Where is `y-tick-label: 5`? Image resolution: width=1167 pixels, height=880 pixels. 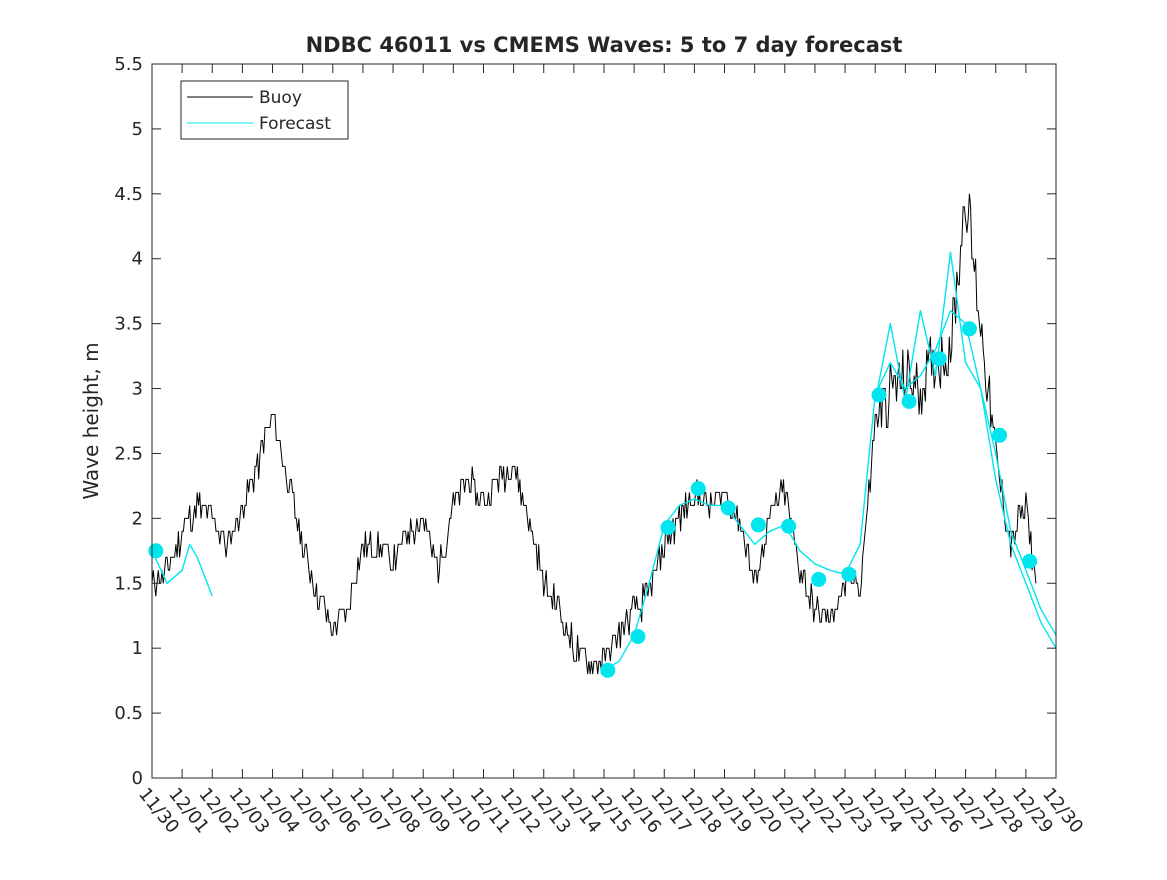
y-tick-label: 5 is located at coordinates (137, 129).